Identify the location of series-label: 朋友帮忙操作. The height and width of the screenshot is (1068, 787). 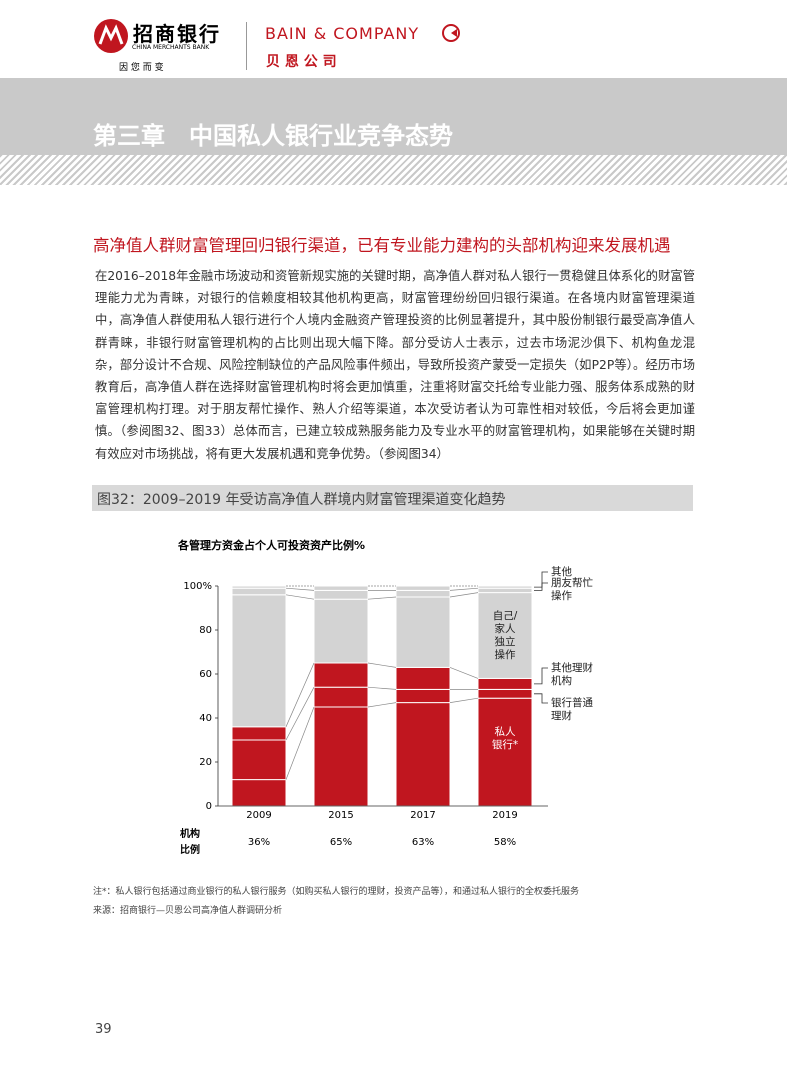
(572, 589).